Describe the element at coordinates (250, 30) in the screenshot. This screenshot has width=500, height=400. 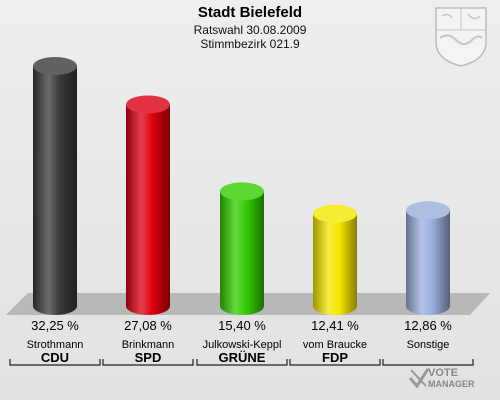
I see `chart-subtitle-election: Ratswahl 30.08.2009` at that location.